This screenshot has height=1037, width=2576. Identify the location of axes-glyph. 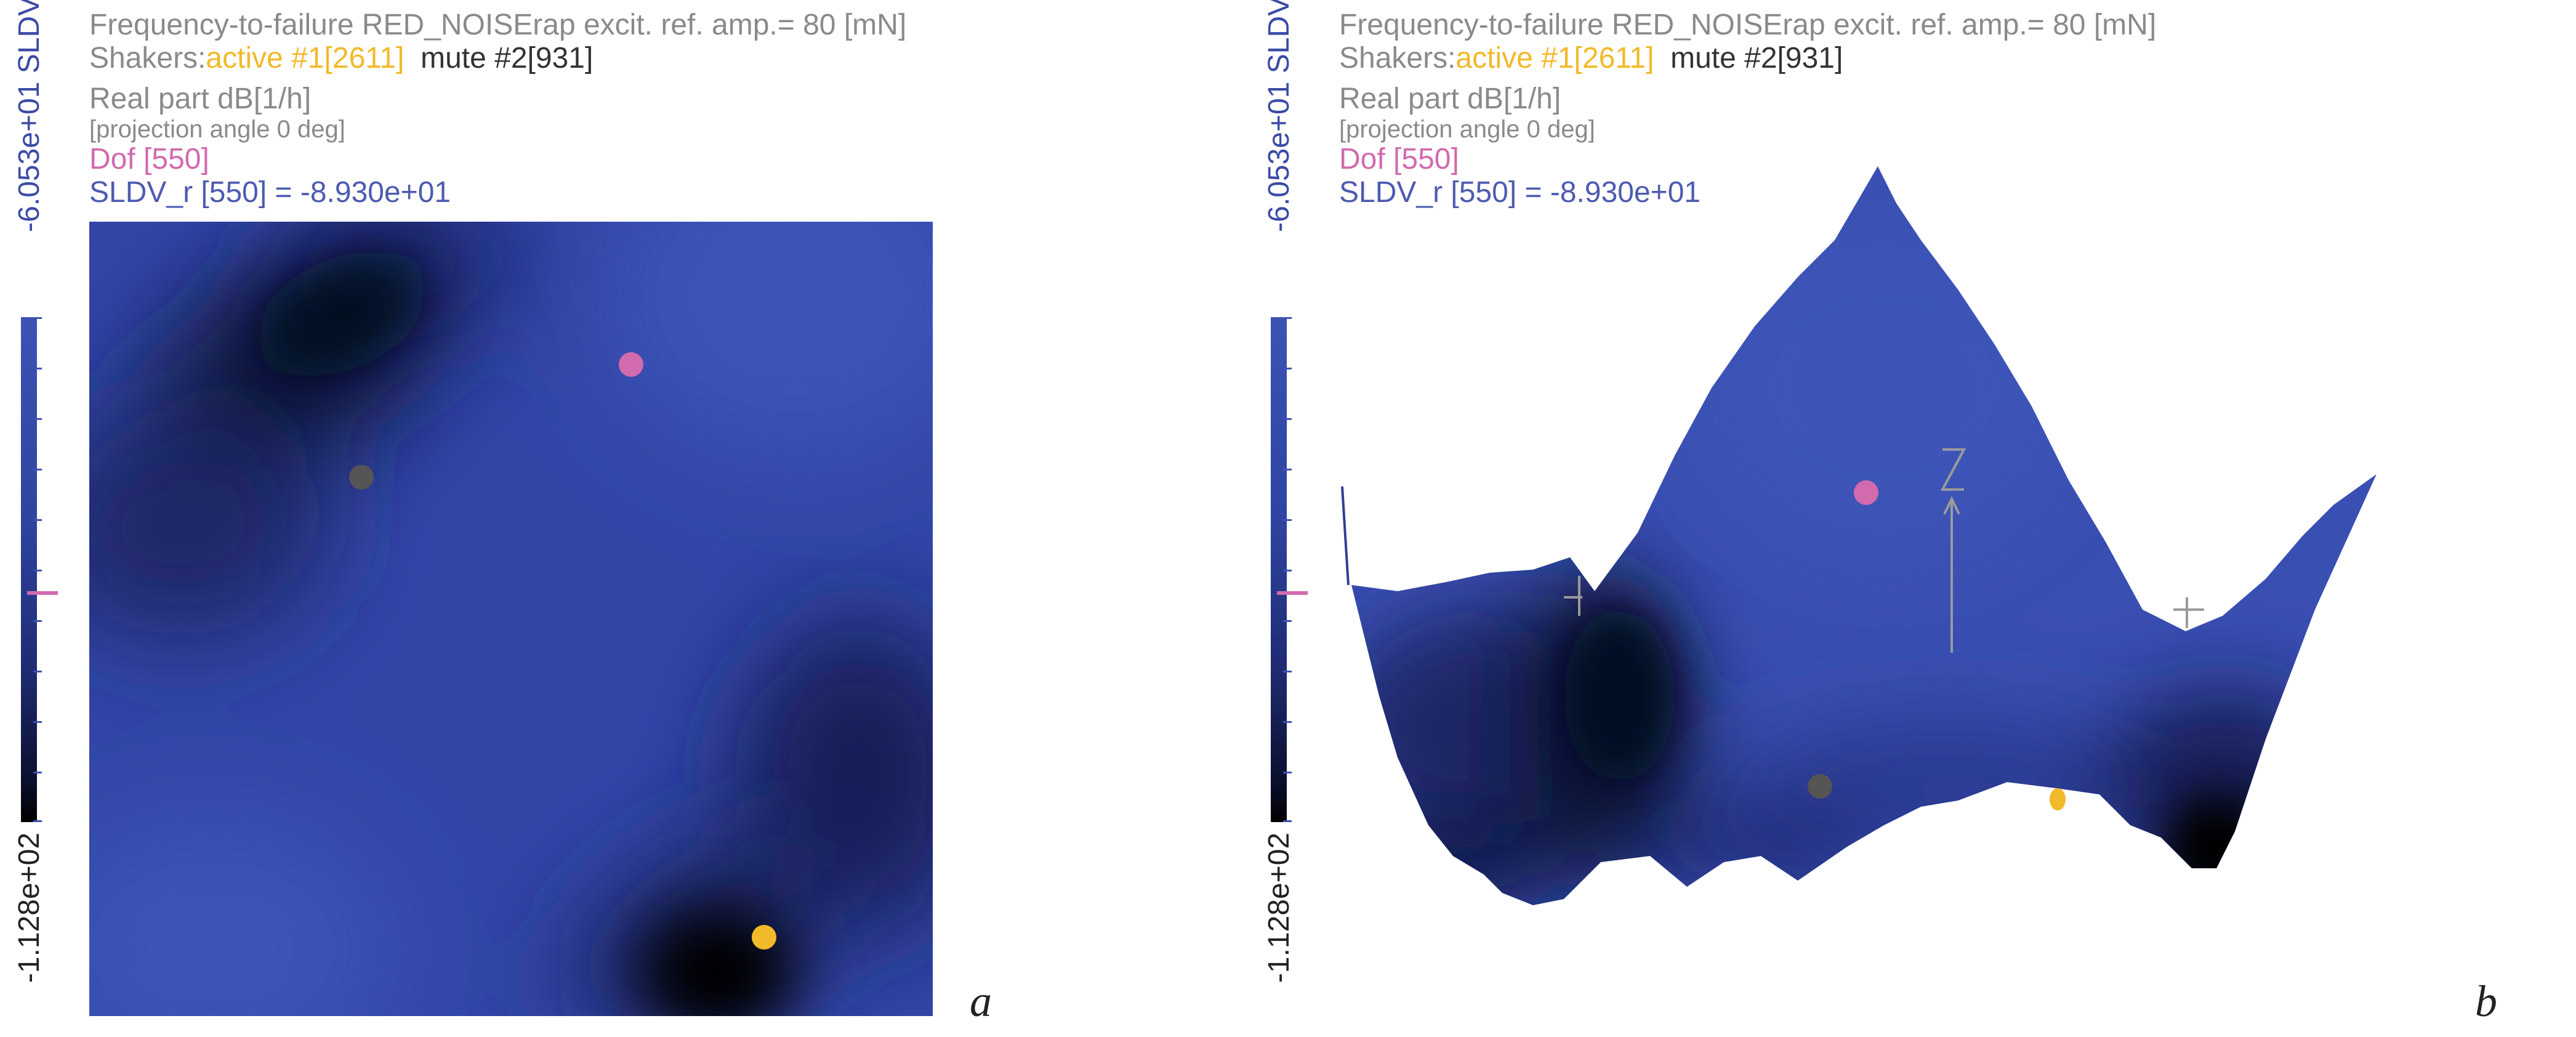
(1884, 550).